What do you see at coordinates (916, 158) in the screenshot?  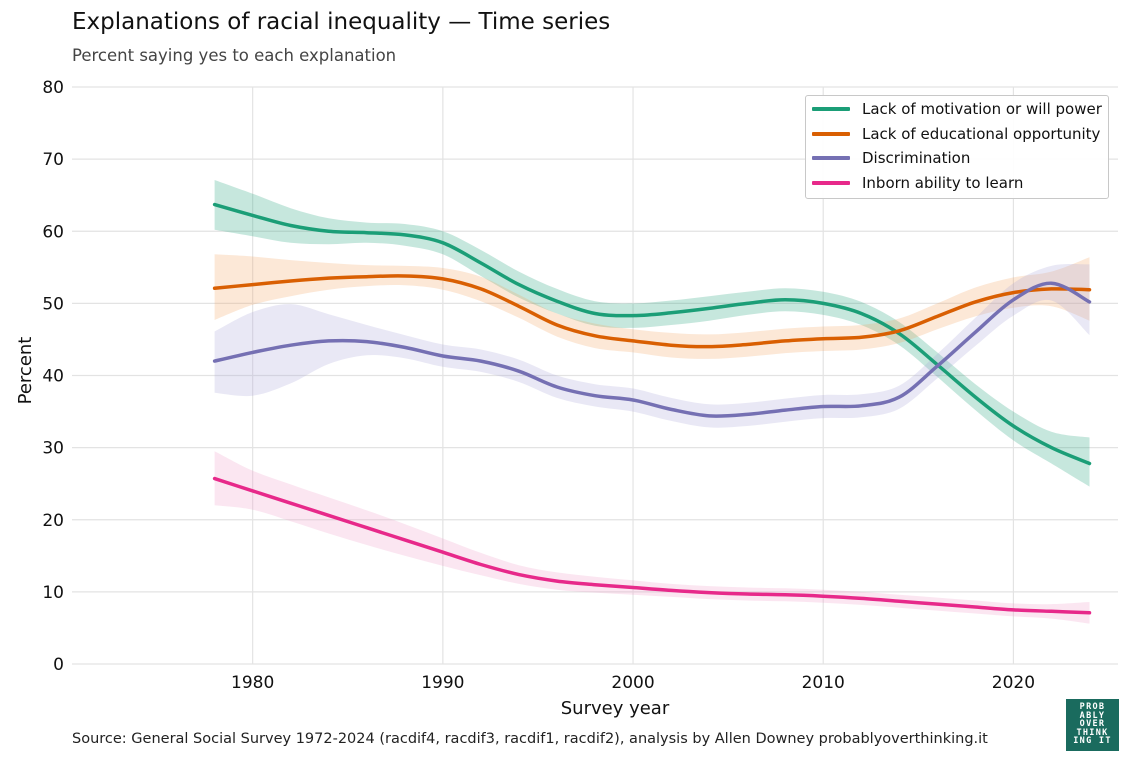 I see `legend-label: Discrimination` at bounding box center [916, 158].